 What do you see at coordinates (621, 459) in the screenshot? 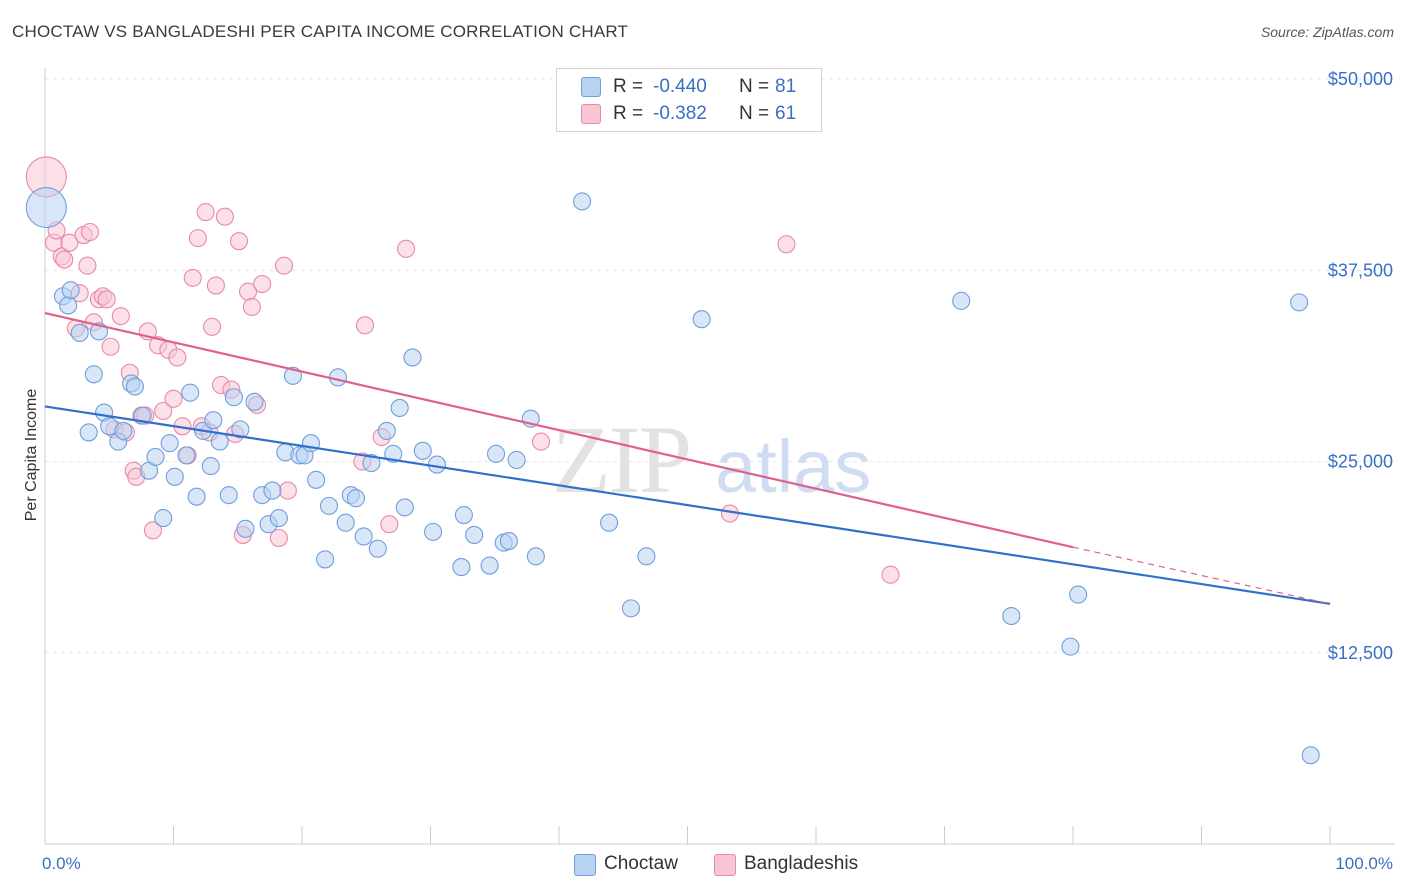
I see `watermark-zip: ZIP` at bounding box center [621, 459].